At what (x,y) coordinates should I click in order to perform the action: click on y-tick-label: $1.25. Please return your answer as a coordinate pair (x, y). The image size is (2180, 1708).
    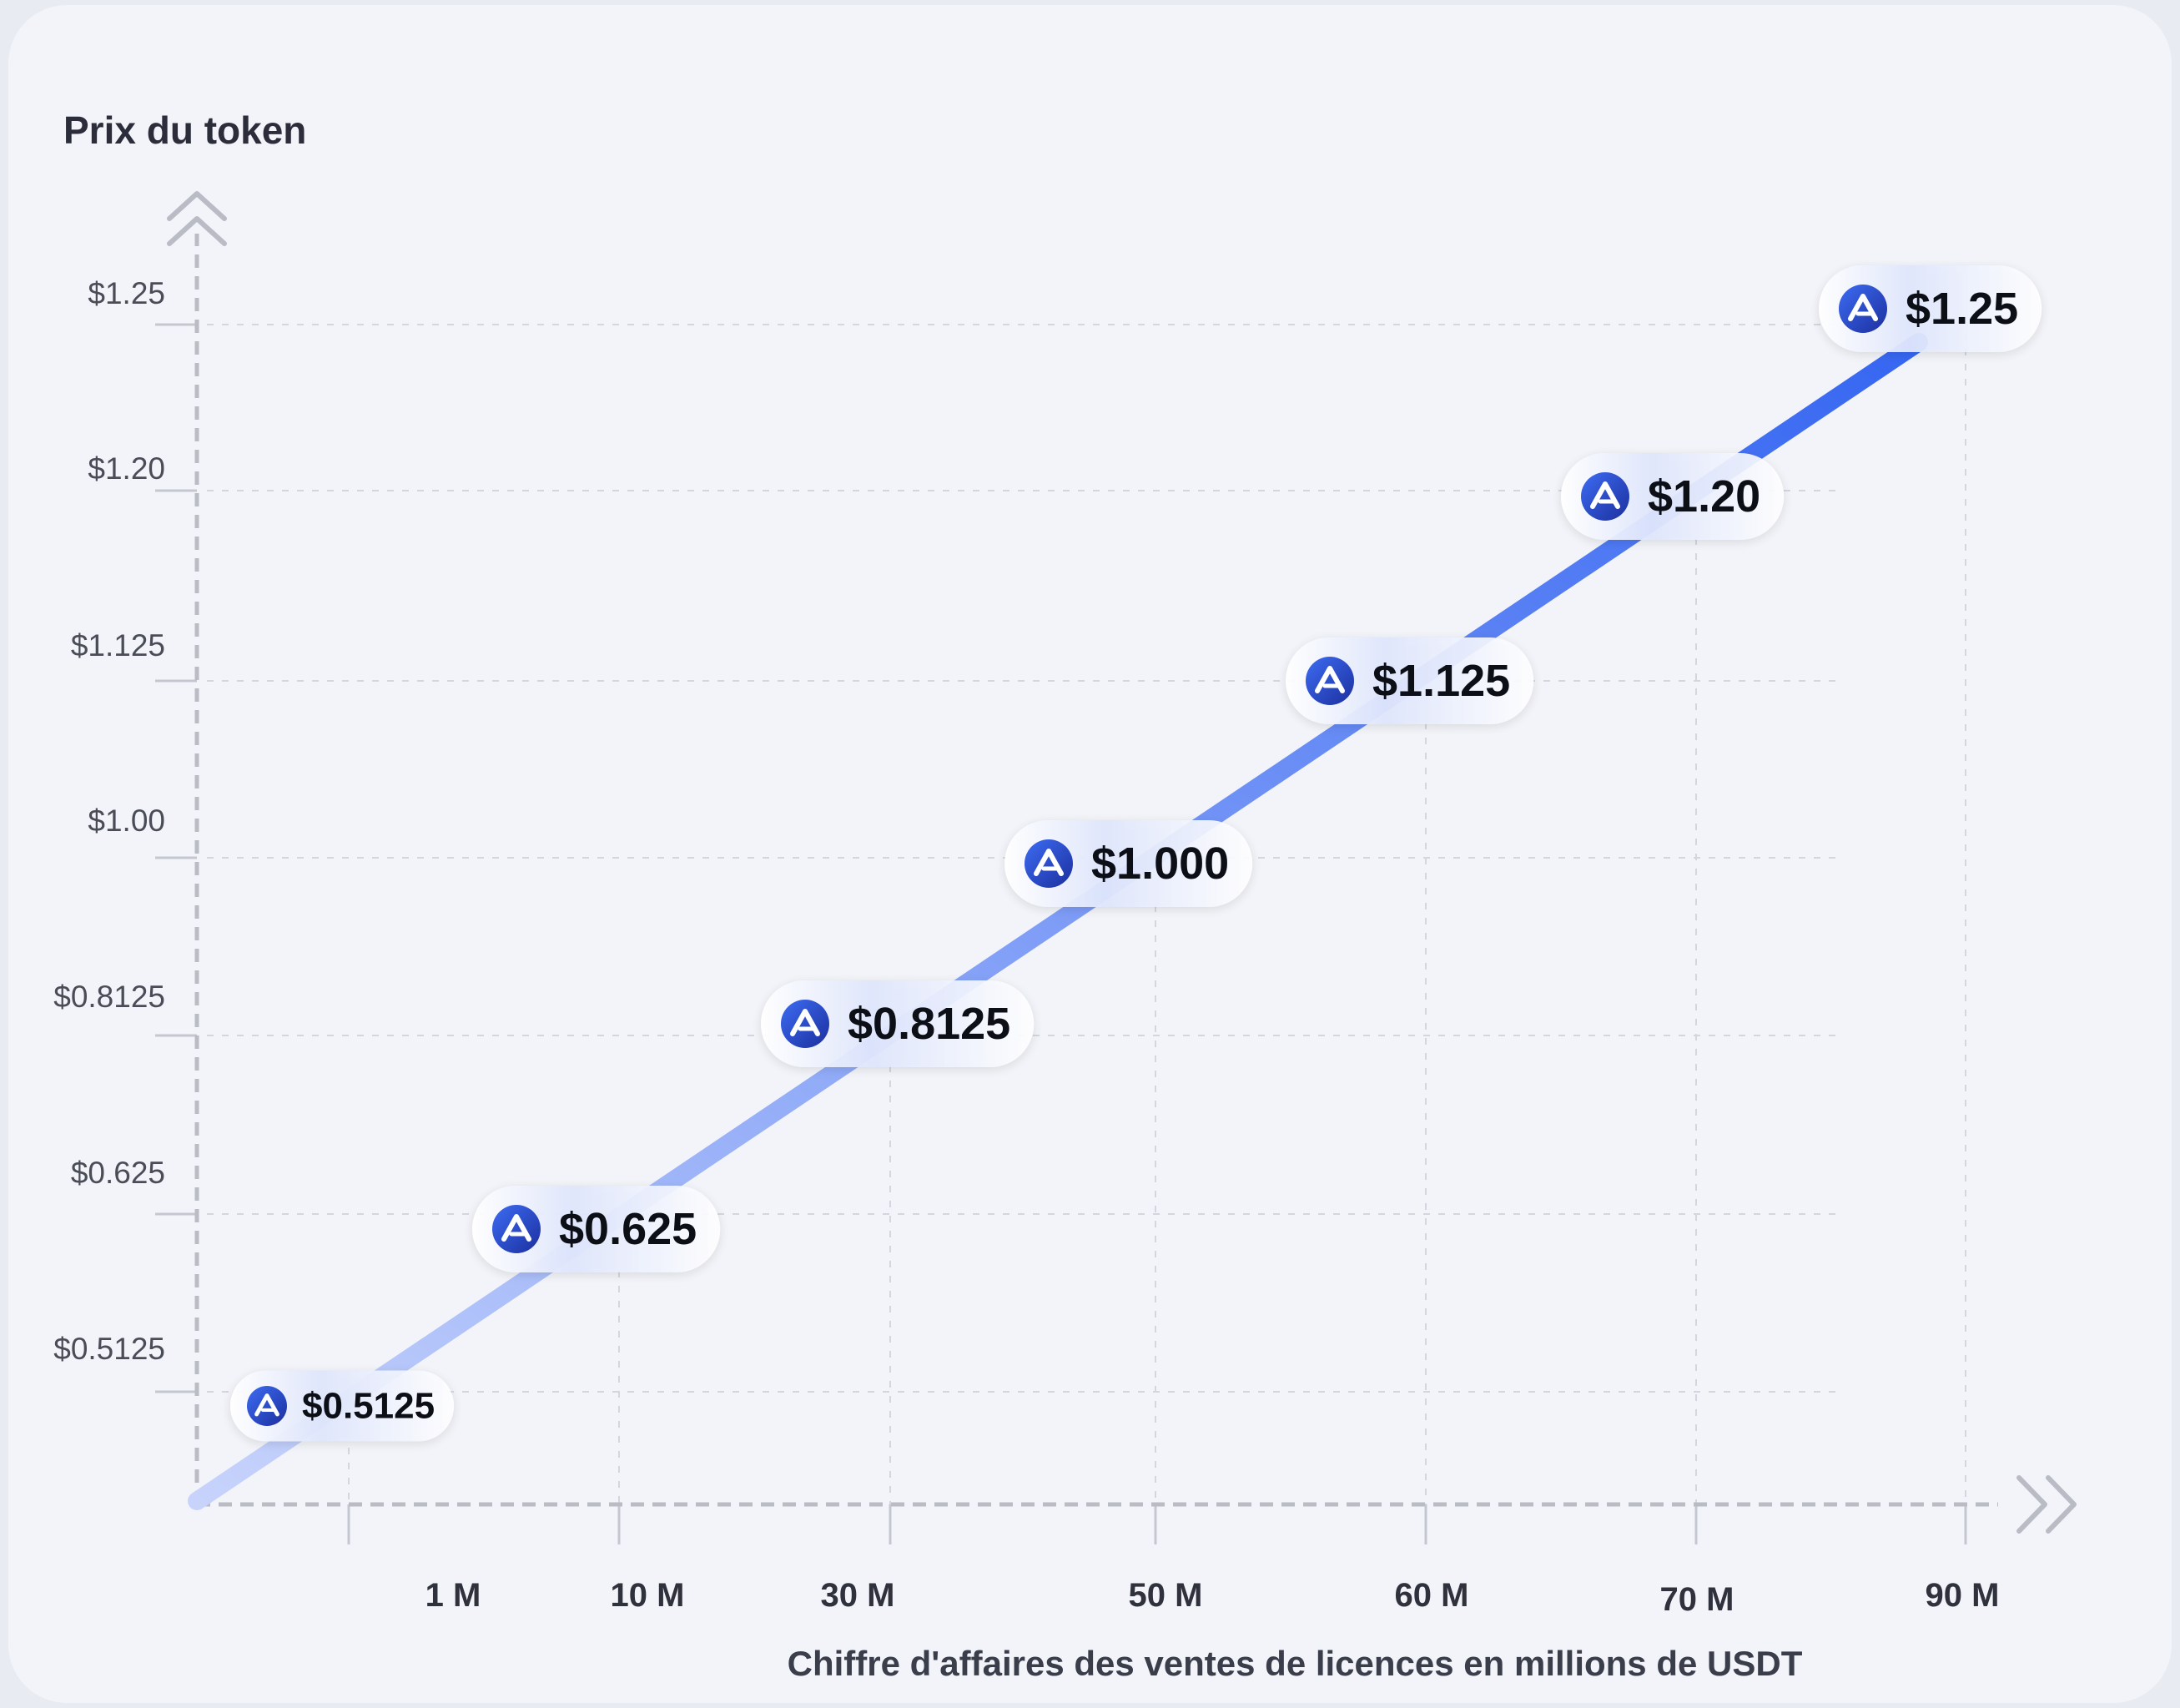
    Looking at the image, I should click on (126, 293).